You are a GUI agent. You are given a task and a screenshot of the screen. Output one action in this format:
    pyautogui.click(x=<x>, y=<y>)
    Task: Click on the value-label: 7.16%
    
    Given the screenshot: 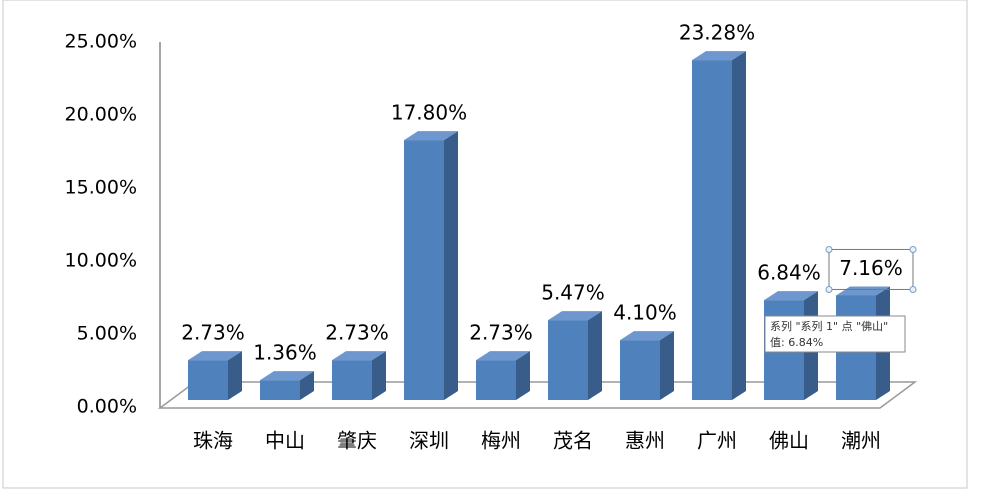 What is the action you would take?
    pyautogui.click(x=871, y=268)
    